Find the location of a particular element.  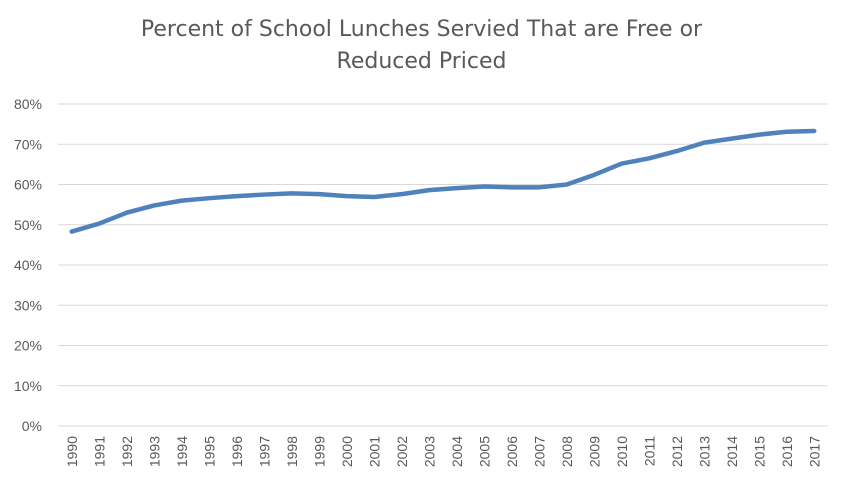

x-tick-label: 2015 is located at coordinates (759, 451).